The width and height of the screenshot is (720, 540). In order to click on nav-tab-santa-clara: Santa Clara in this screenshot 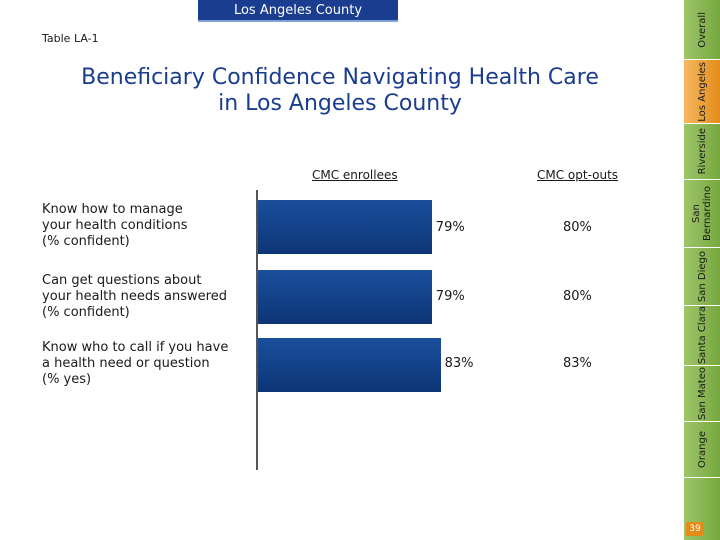, I will do `click(702, 336)`.